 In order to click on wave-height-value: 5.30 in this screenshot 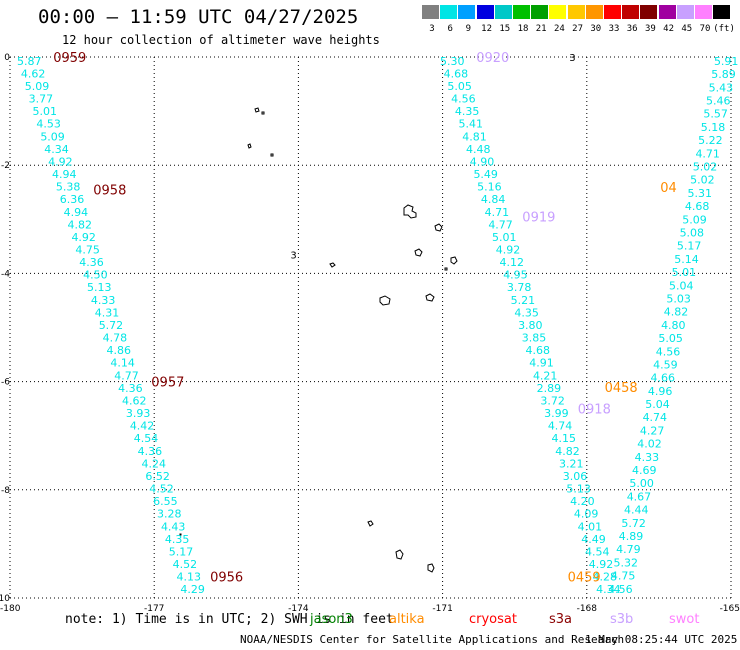, I will do `click(452, 61)`.